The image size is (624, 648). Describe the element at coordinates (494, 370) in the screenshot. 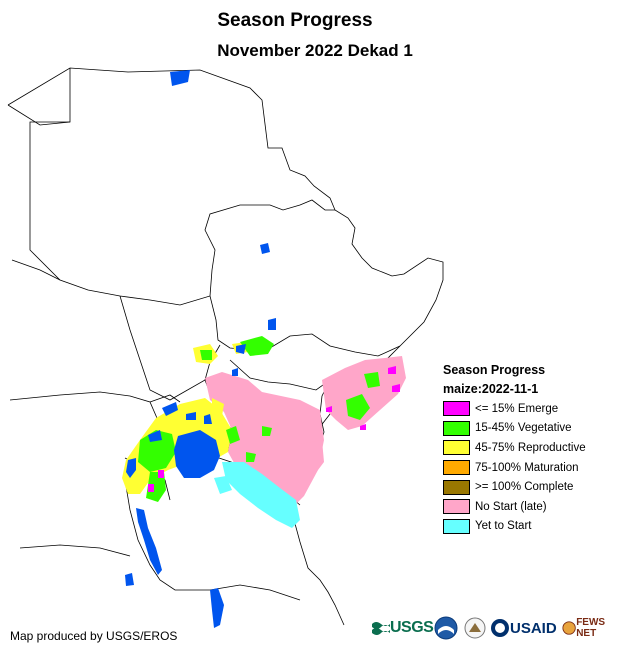

I see `legend-title: Season Progress` at that location.